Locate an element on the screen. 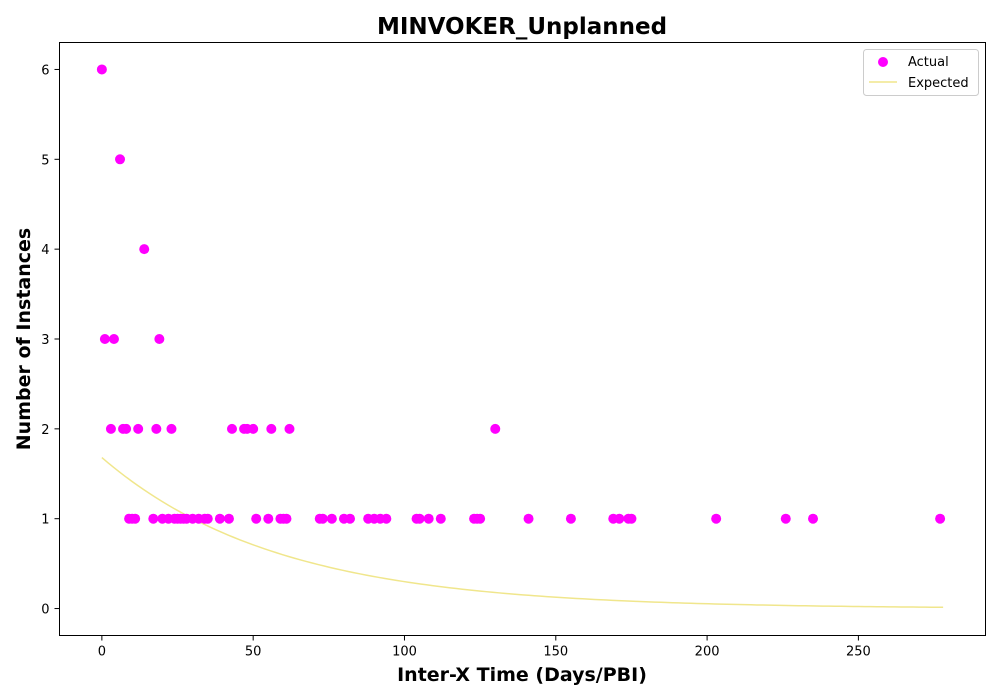  x-axis-ticks: 0 50 100 150 200 250 is located at coordinates (484, 647).